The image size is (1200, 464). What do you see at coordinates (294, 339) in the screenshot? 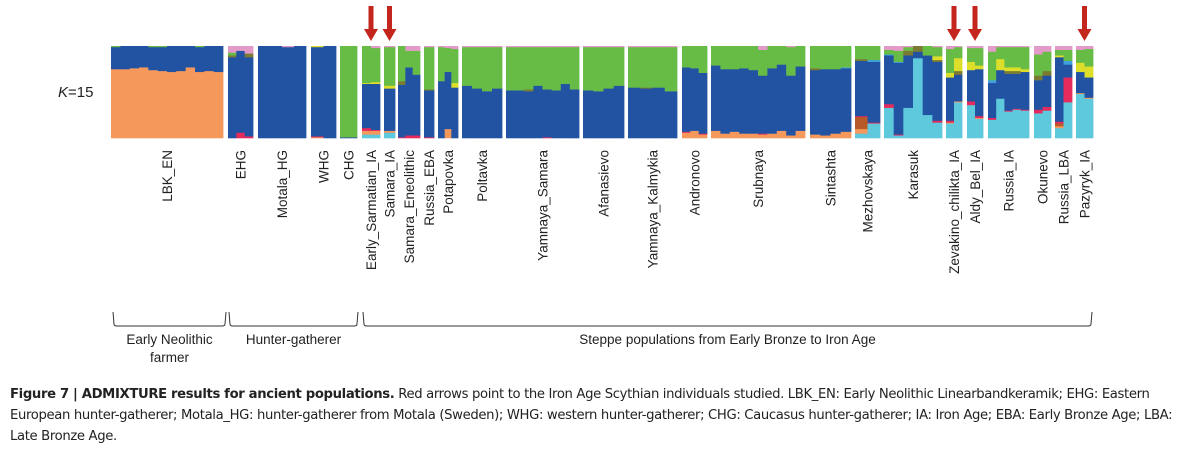
I see `group-label: Hunter-gatherer` at bounding box center [294, 339].